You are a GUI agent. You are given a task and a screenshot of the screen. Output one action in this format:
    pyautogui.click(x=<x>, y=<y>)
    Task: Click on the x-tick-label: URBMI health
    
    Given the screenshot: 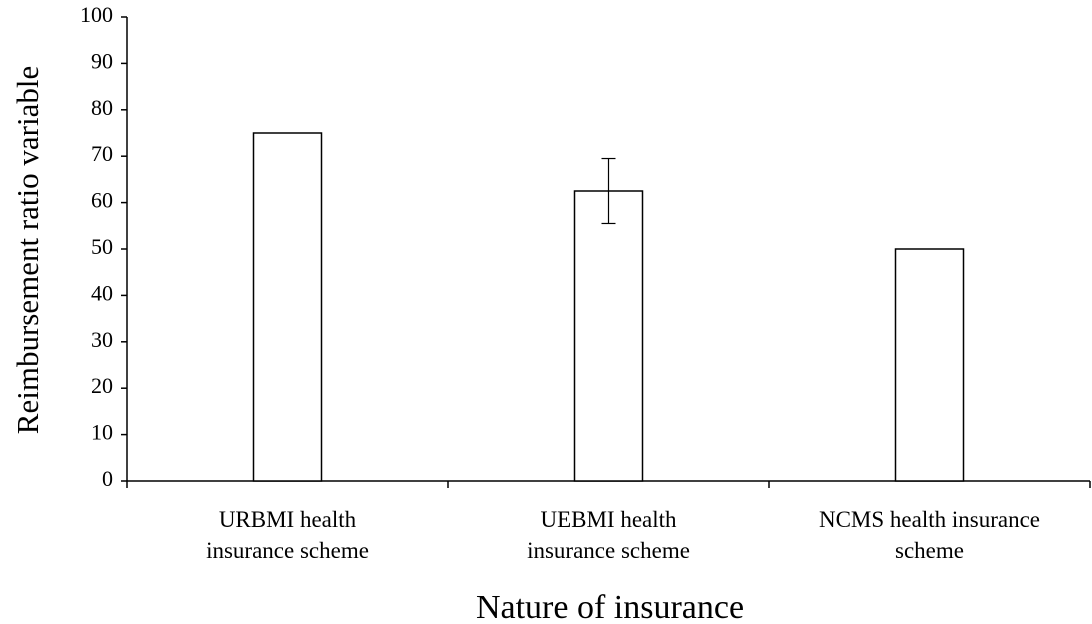 What is the action you would take?
    pyautogui.click(x=288, y=519)
    